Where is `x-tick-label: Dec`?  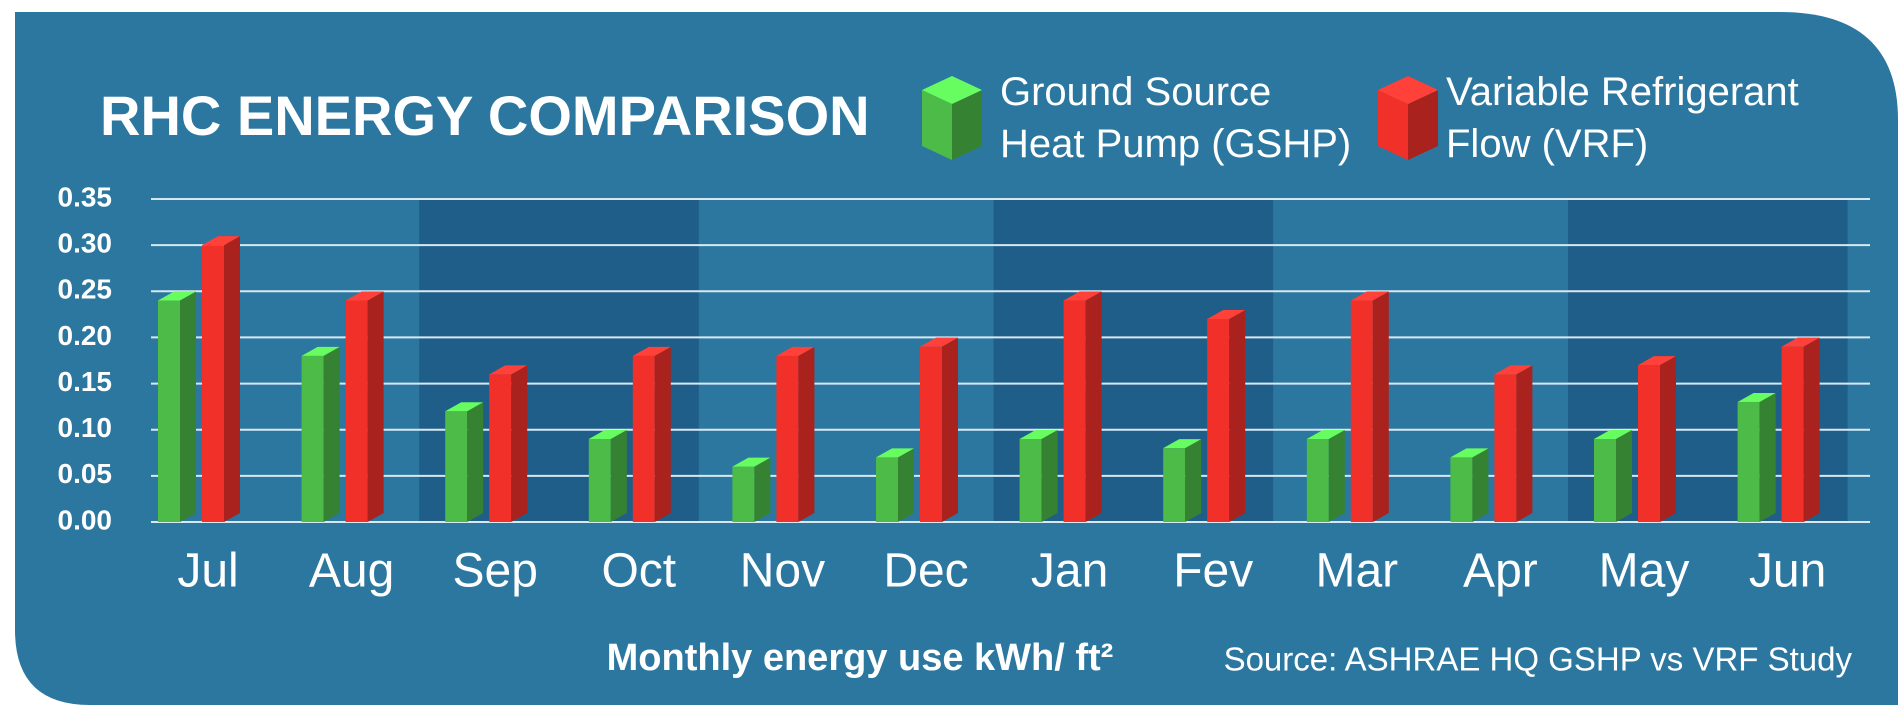 x-tick-label: Dec is located at coordinates (925, 571).